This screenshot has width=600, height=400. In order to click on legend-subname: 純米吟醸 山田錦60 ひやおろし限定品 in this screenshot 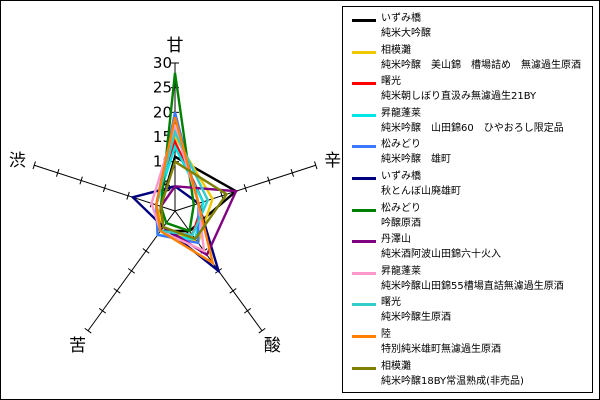, I will do `click(472, 128)`.